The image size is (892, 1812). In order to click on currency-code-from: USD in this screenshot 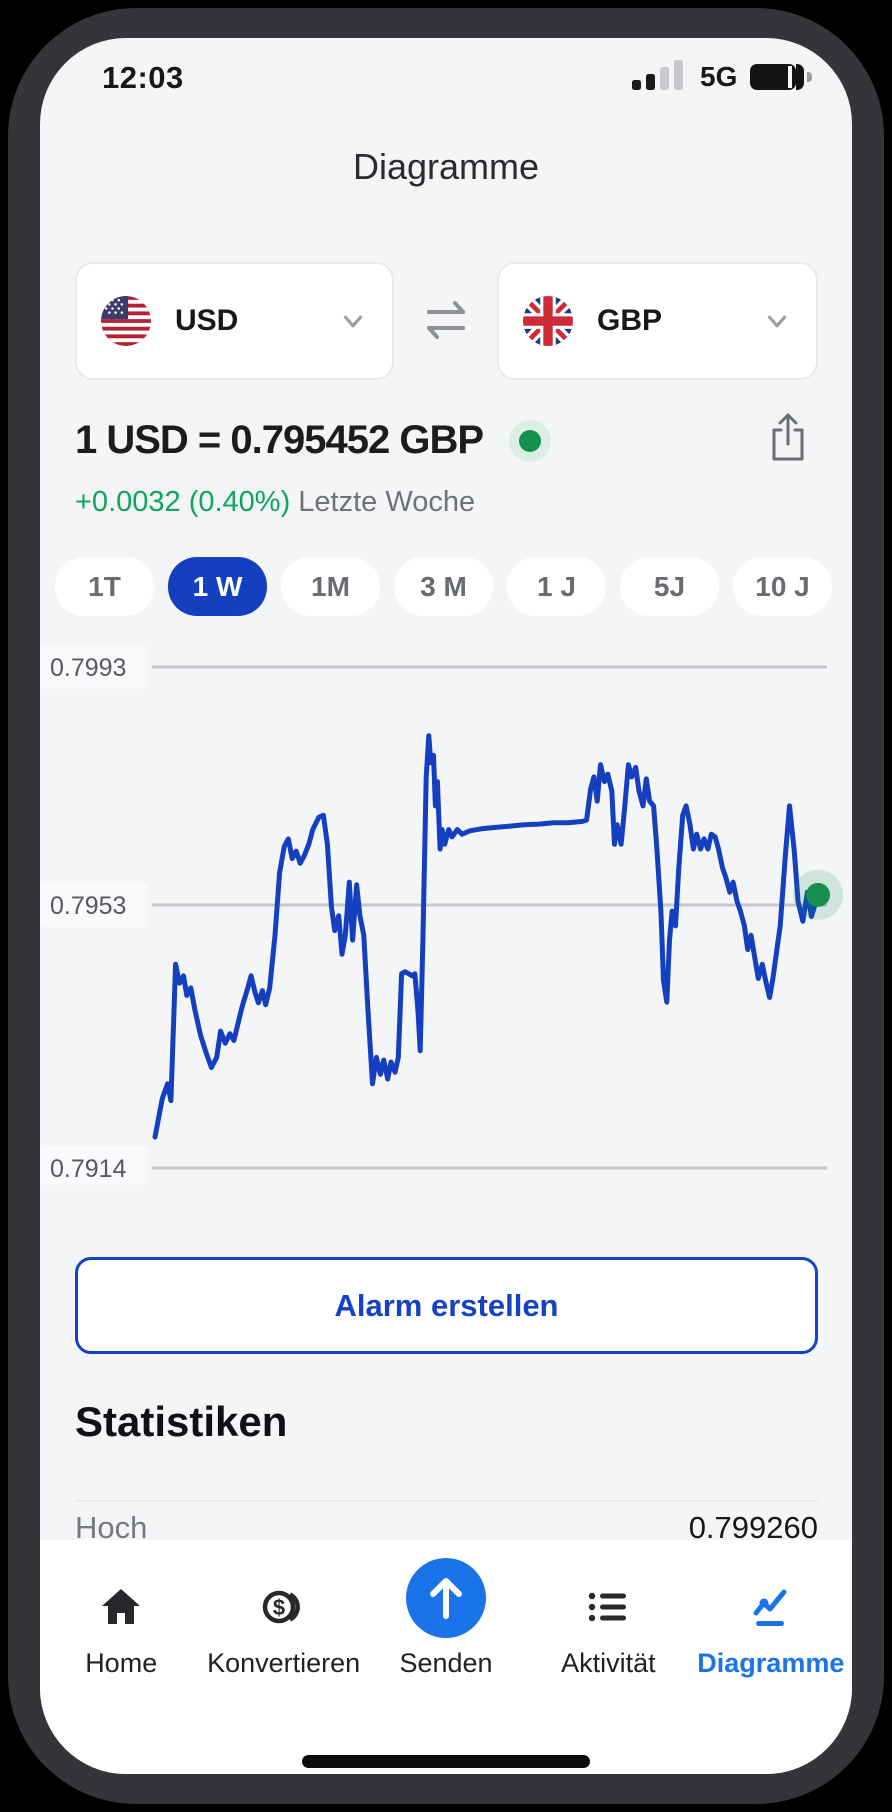, I will do `click(207, 320)`.